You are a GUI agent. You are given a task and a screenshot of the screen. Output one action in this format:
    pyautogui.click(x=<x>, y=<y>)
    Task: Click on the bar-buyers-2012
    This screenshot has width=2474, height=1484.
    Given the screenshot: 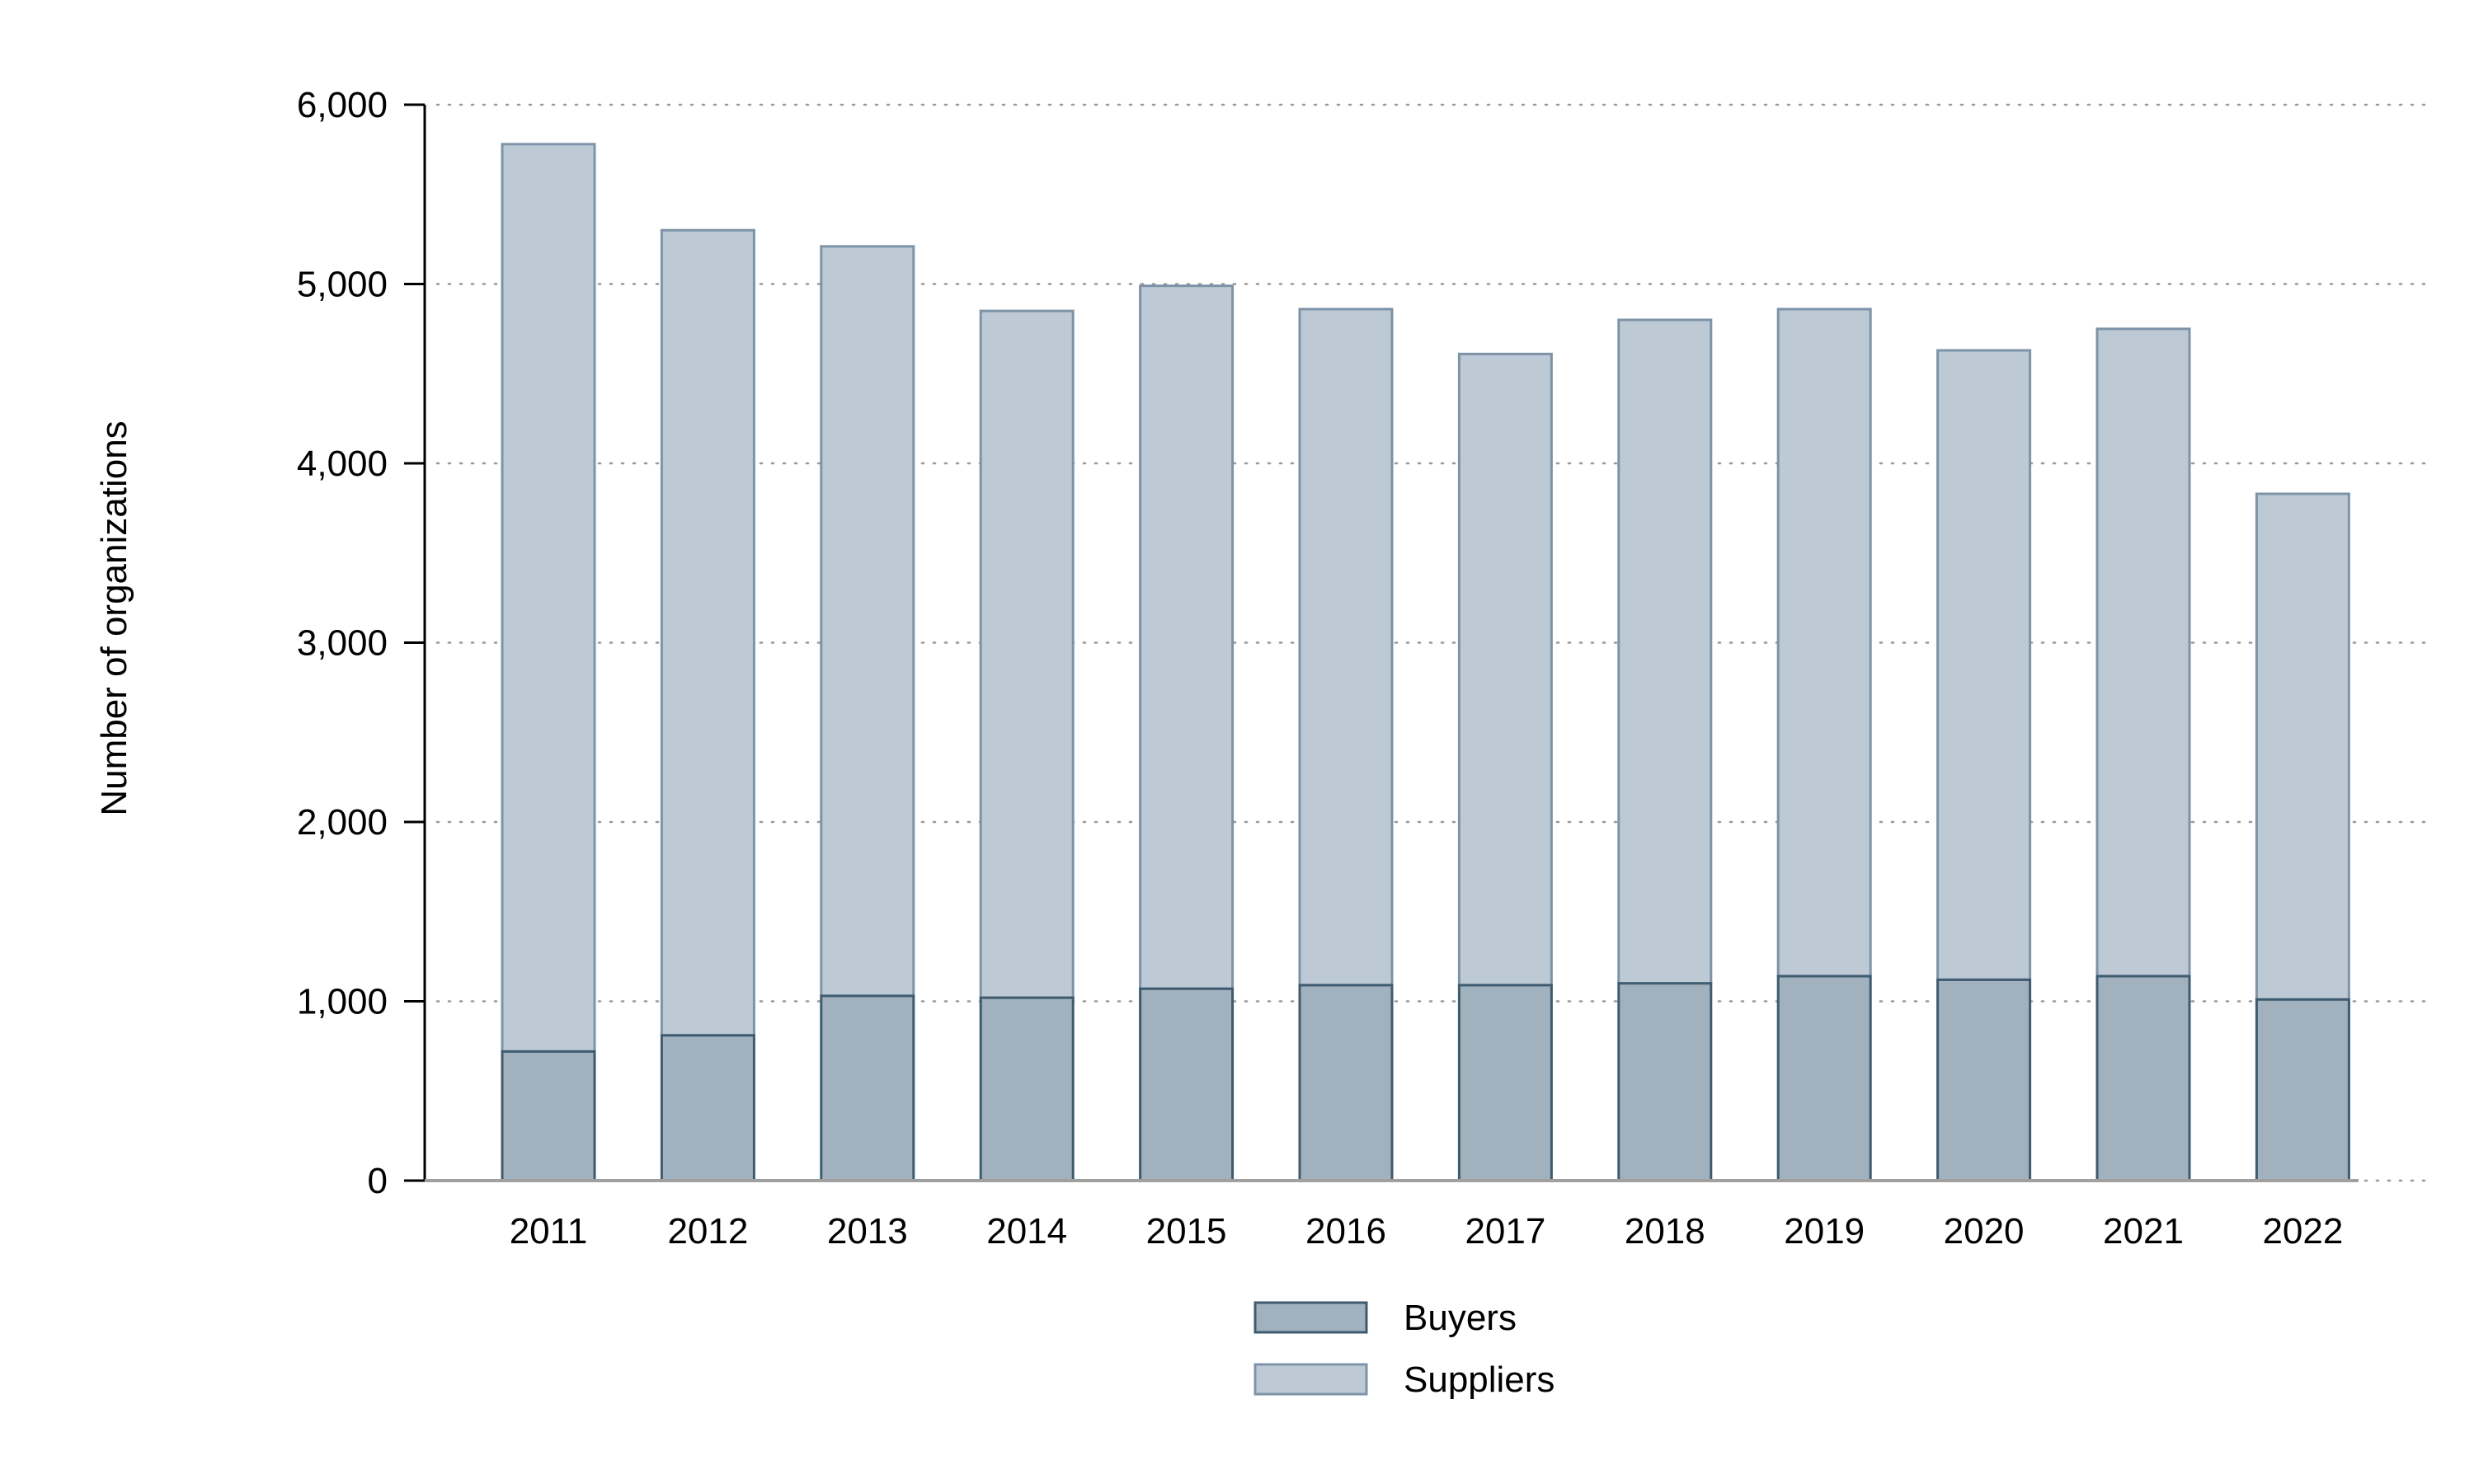 What is the action you would take?
    pyautogui.click(x=707, y=1108)
    